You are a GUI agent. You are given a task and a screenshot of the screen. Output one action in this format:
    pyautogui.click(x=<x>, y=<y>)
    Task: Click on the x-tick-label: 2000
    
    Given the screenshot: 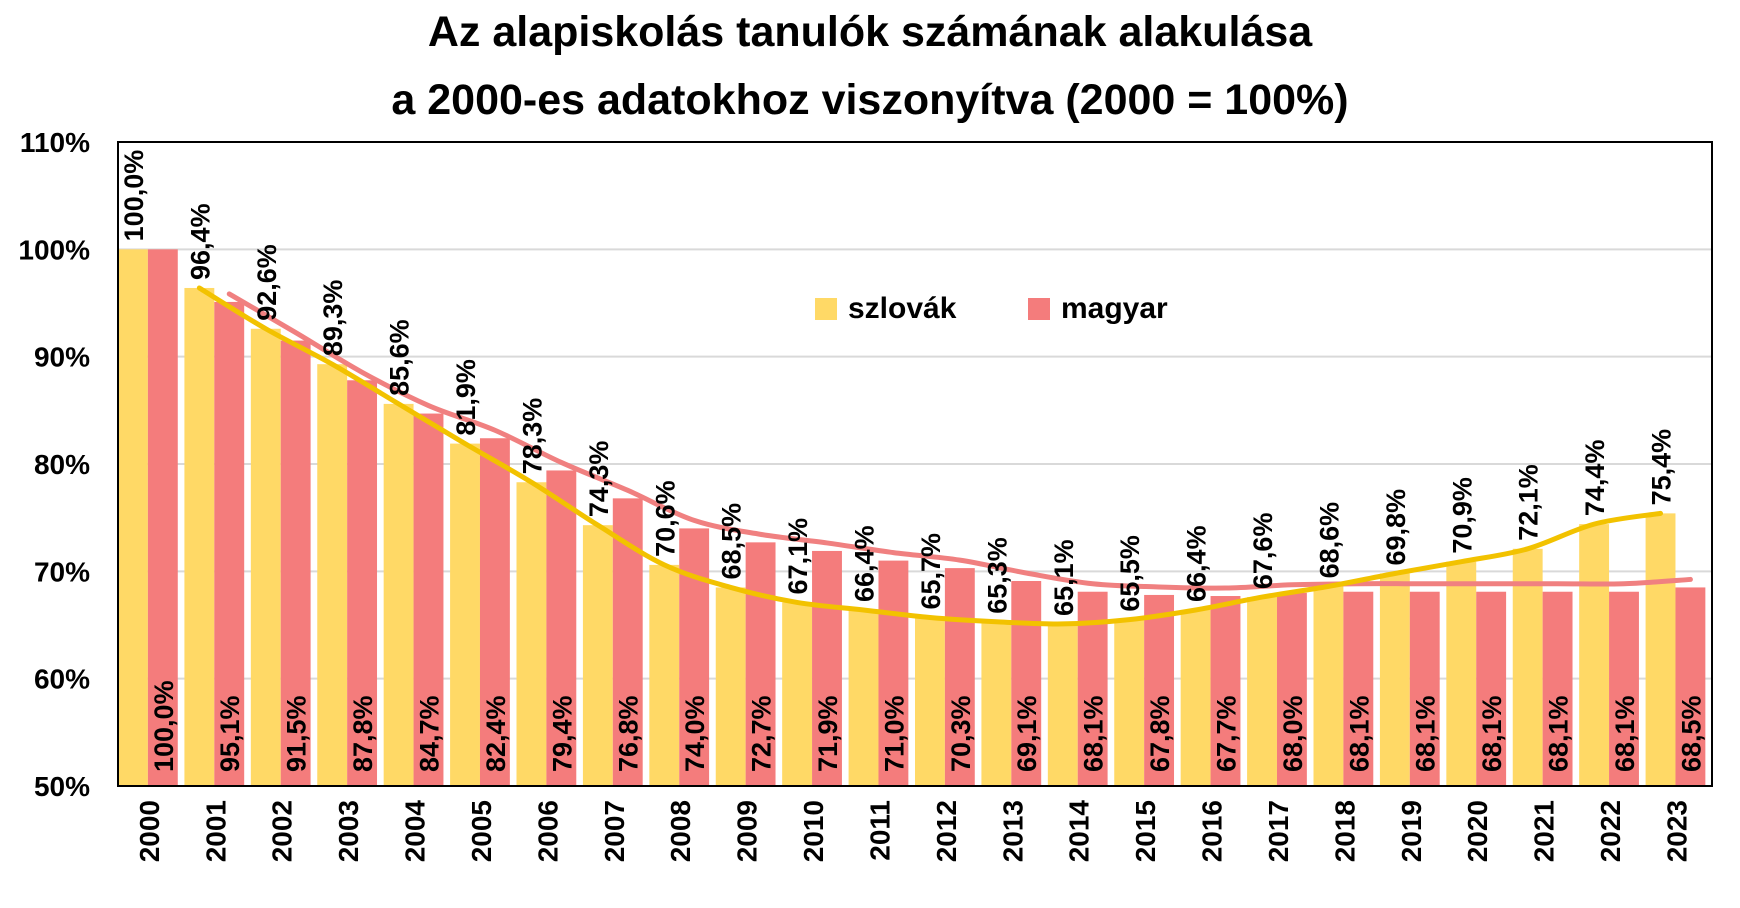 What is the action you would take?
    pyautogui.click(x=149, y=831)
    